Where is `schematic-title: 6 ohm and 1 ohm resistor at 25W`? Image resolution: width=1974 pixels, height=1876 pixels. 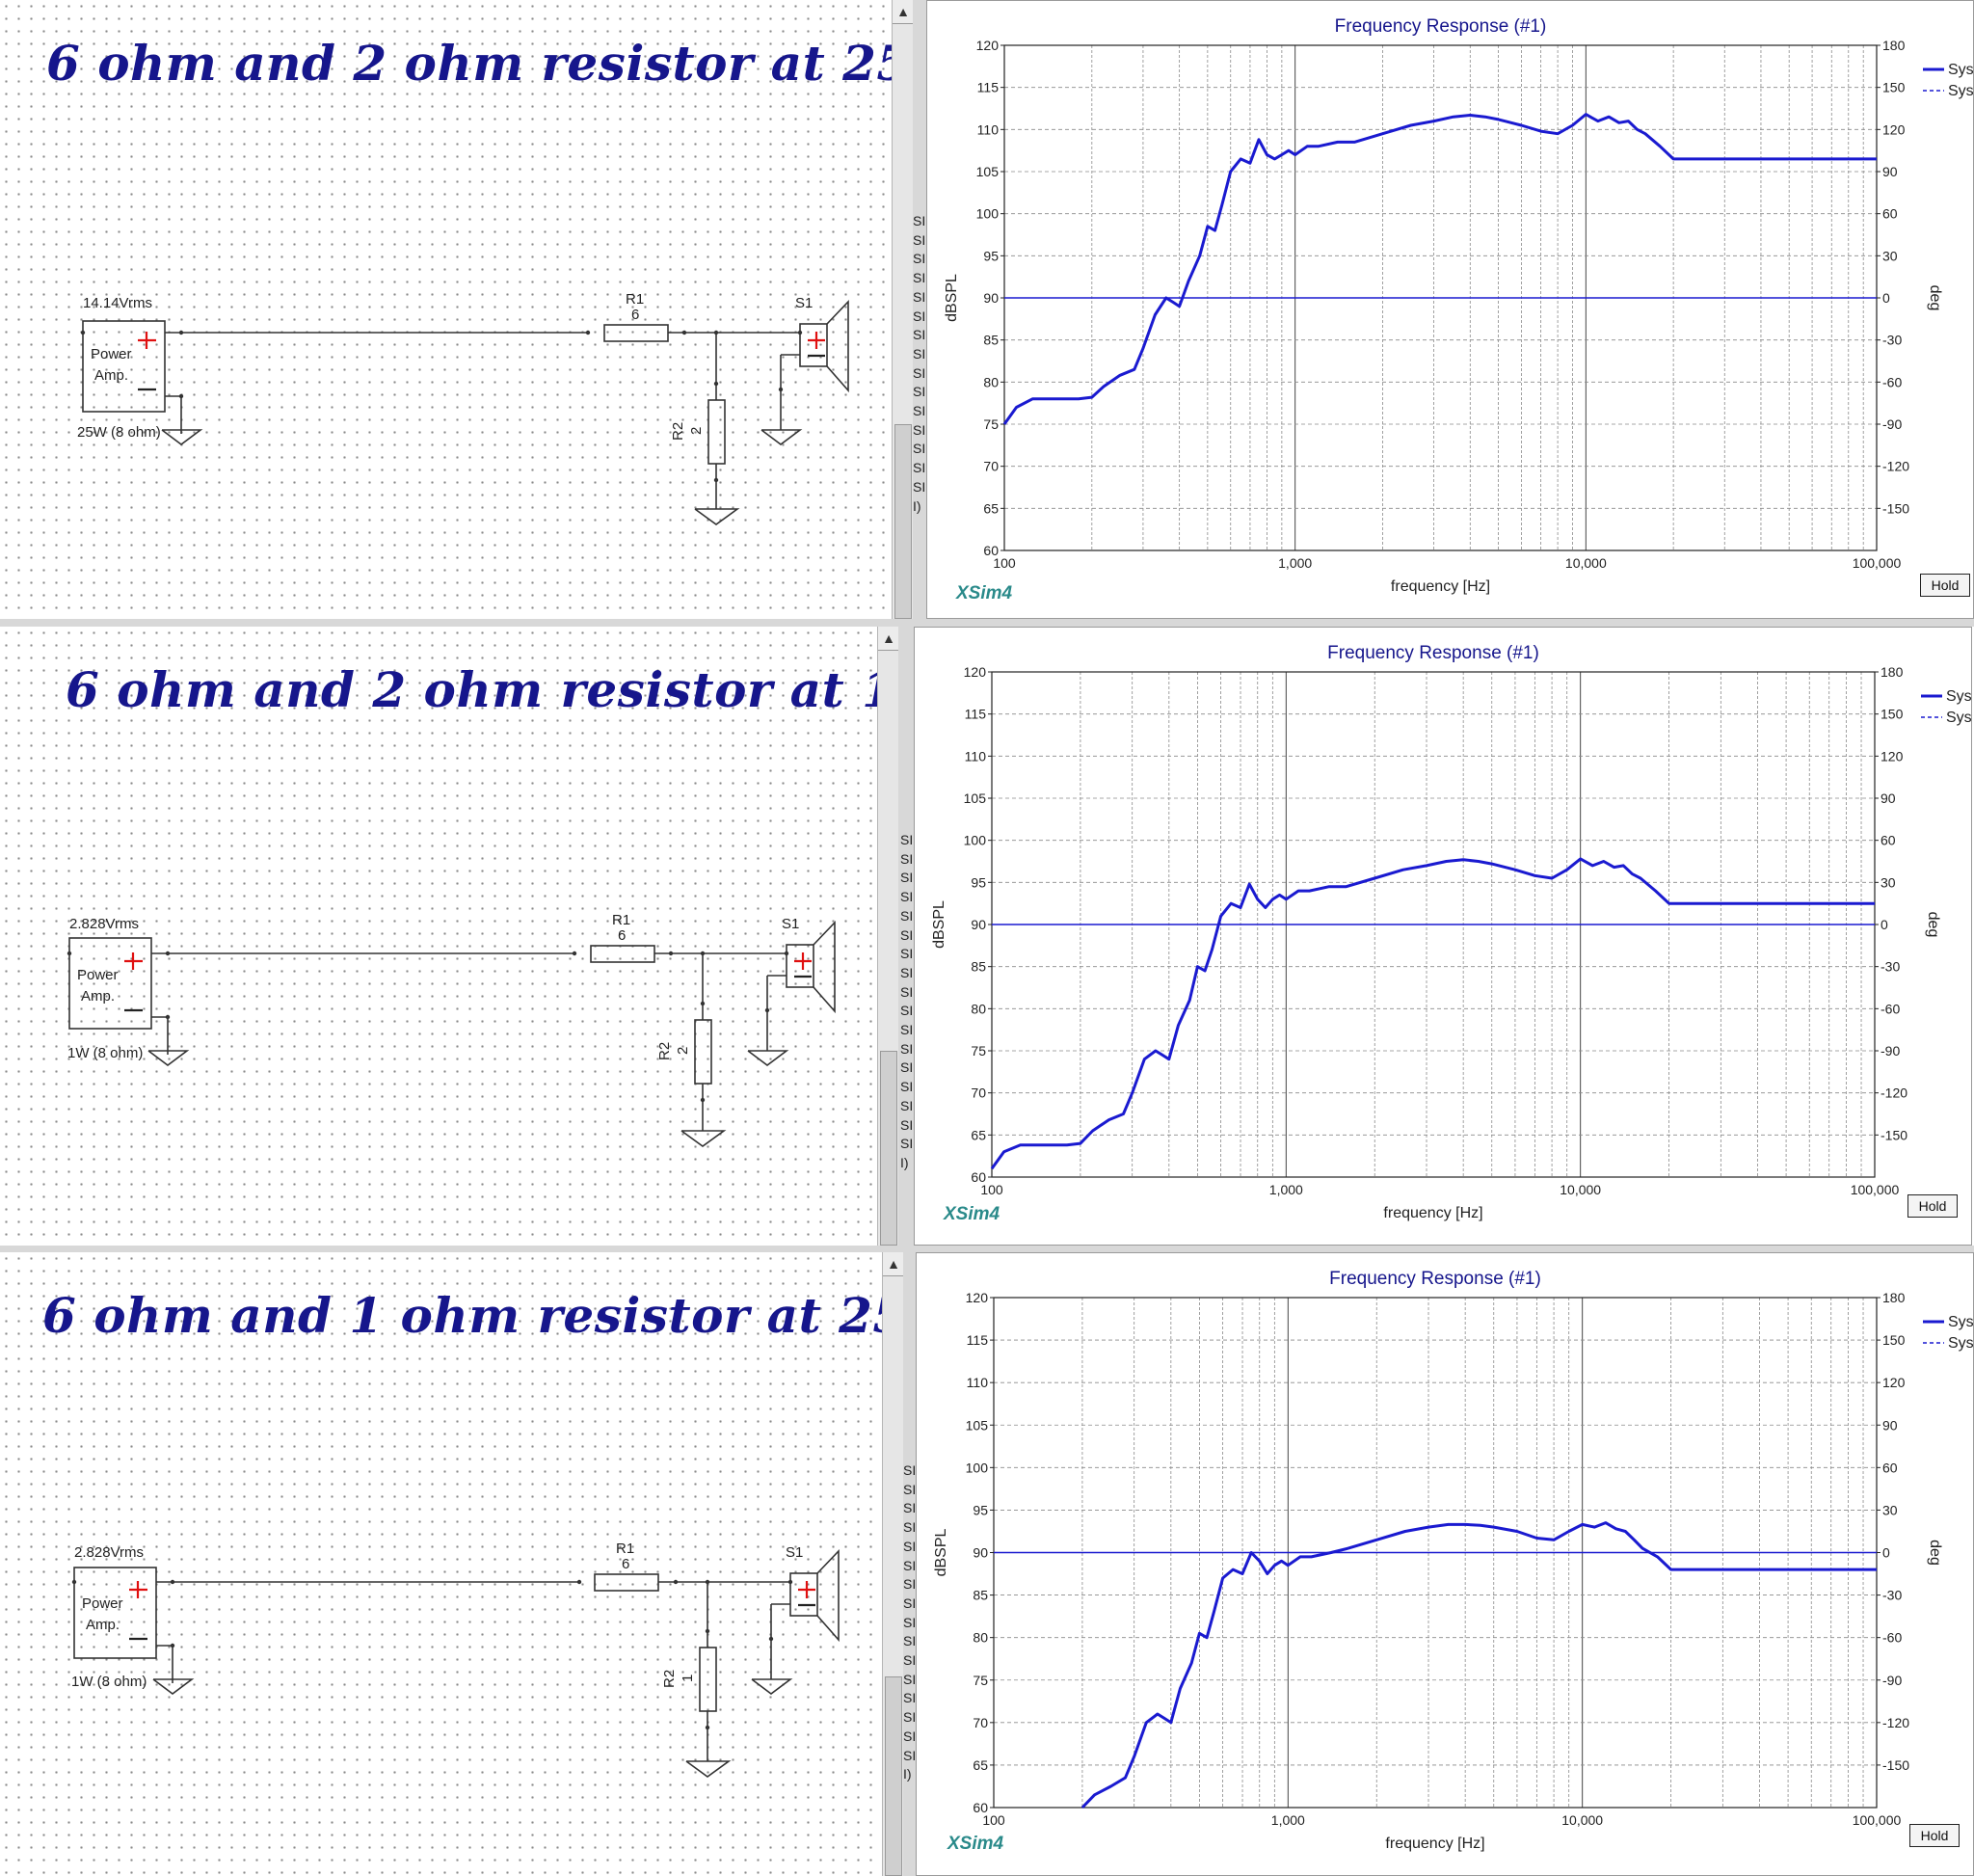
schematic-title: 6 ohm and 1 ohm resistor at 25W is located at coordinates (462, 1315).